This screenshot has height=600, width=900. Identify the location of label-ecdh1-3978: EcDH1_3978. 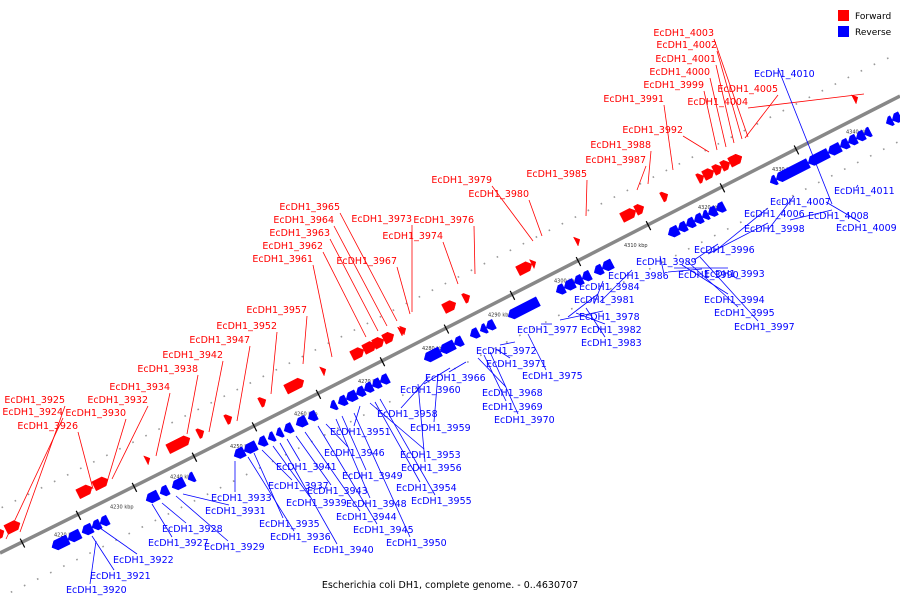
(609, 317).